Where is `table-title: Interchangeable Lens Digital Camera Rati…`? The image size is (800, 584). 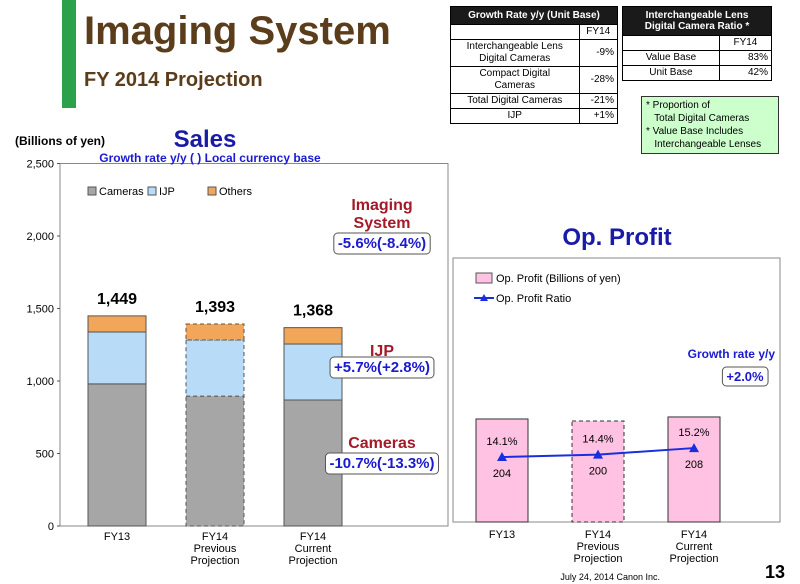
table-title: Interchangeable Lens Digital Camera Rati… is located at coordinates (697, 21).